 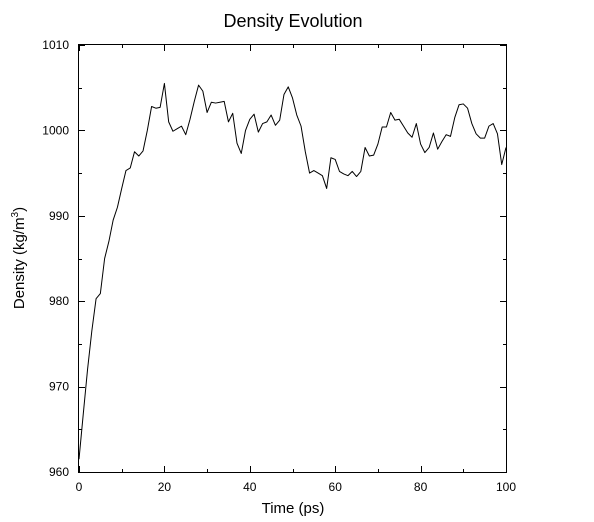 What do you see at coordinates (55, 258) in the screenshot?
I see `y-tick-labels: 960 970 980 990 1000 1010` at bounding box center [55, 258].